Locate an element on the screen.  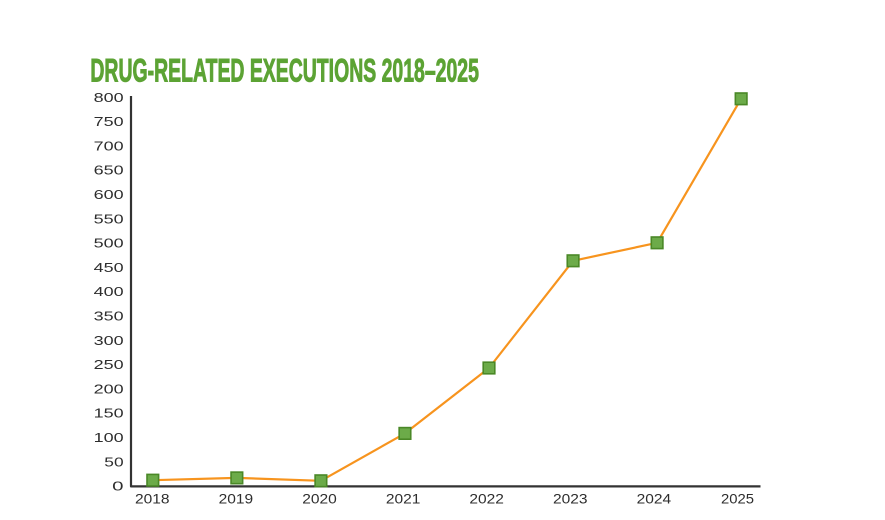
svg-text: 800 is located at coordinates (109, 98).